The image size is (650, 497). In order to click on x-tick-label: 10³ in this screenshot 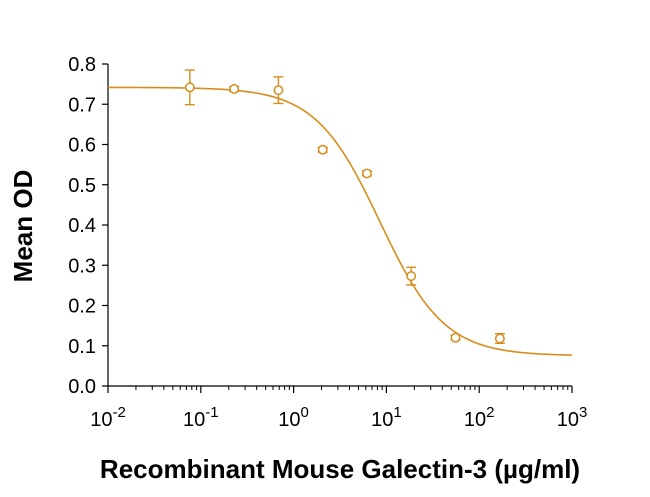, I will do `click(572, 417)`.